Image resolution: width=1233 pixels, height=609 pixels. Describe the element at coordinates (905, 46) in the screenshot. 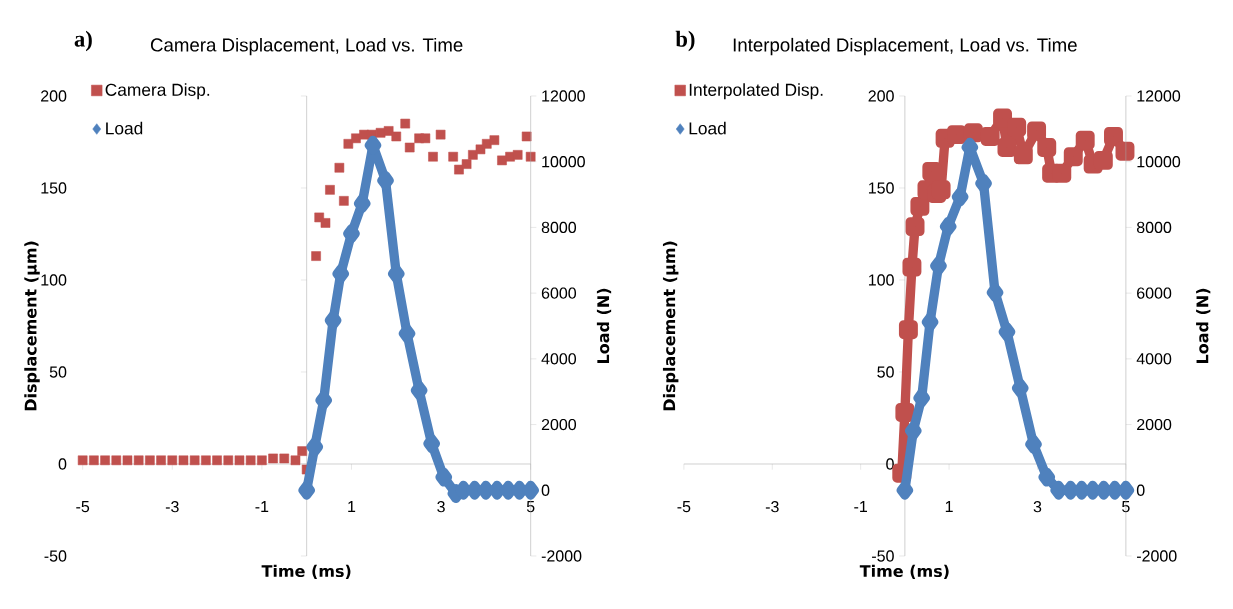

I see `chart-title: Interpolated Displacement, Load vs. Time` at that location.